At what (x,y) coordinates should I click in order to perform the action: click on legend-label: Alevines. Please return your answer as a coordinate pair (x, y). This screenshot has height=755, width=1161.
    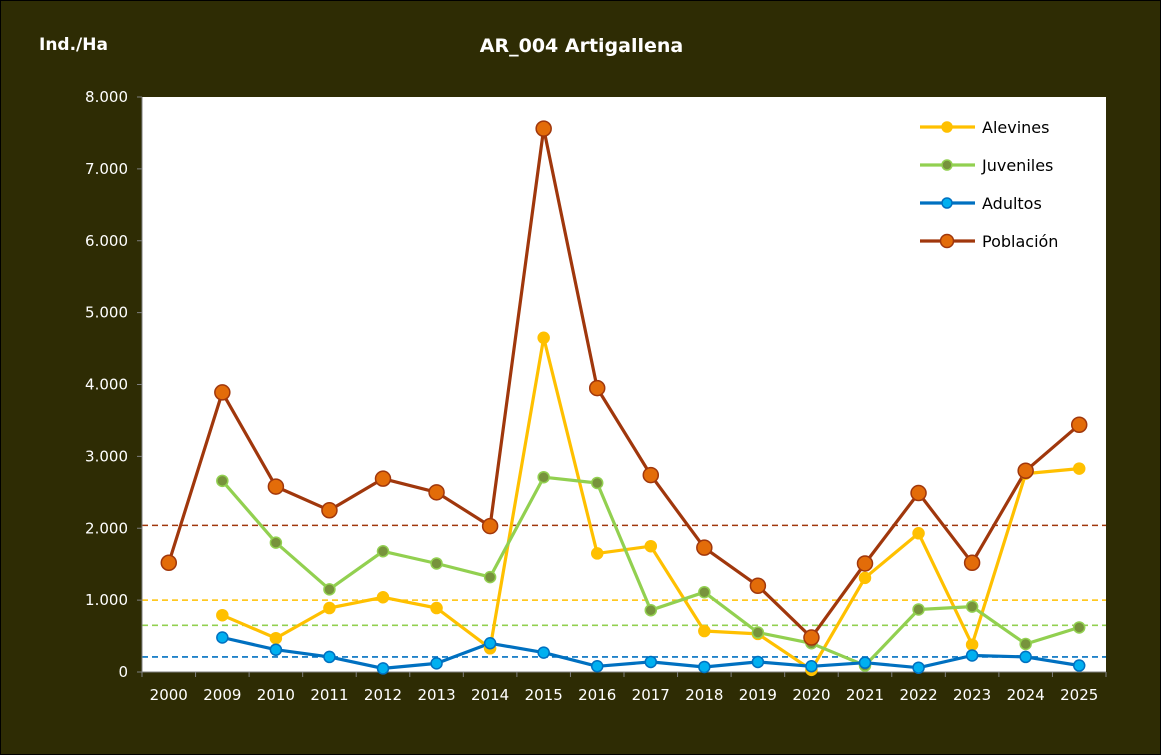
    Looking at the image, I should click on (1015, 127).